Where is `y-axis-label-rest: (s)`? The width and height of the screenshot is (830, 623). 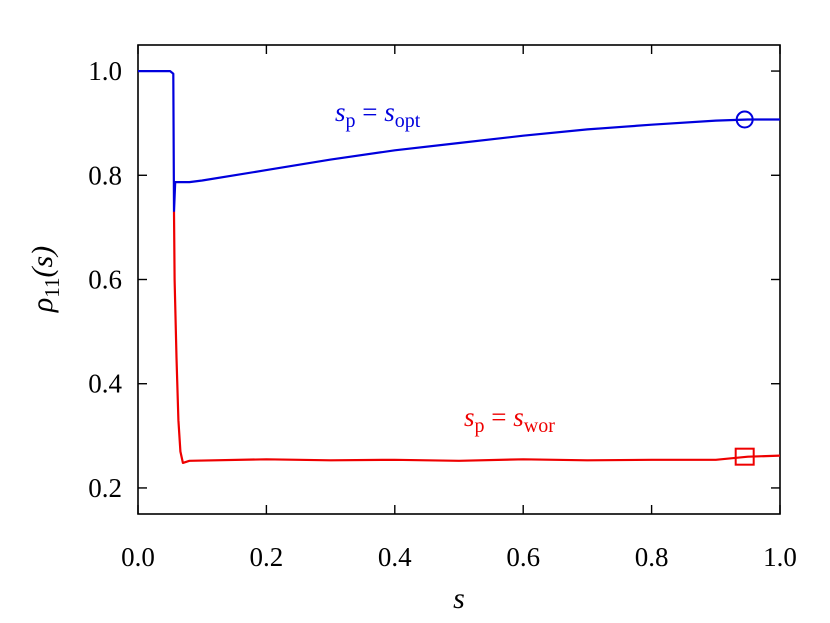 y-axis-label-rest: (s) is located at coordinates (42, 262).